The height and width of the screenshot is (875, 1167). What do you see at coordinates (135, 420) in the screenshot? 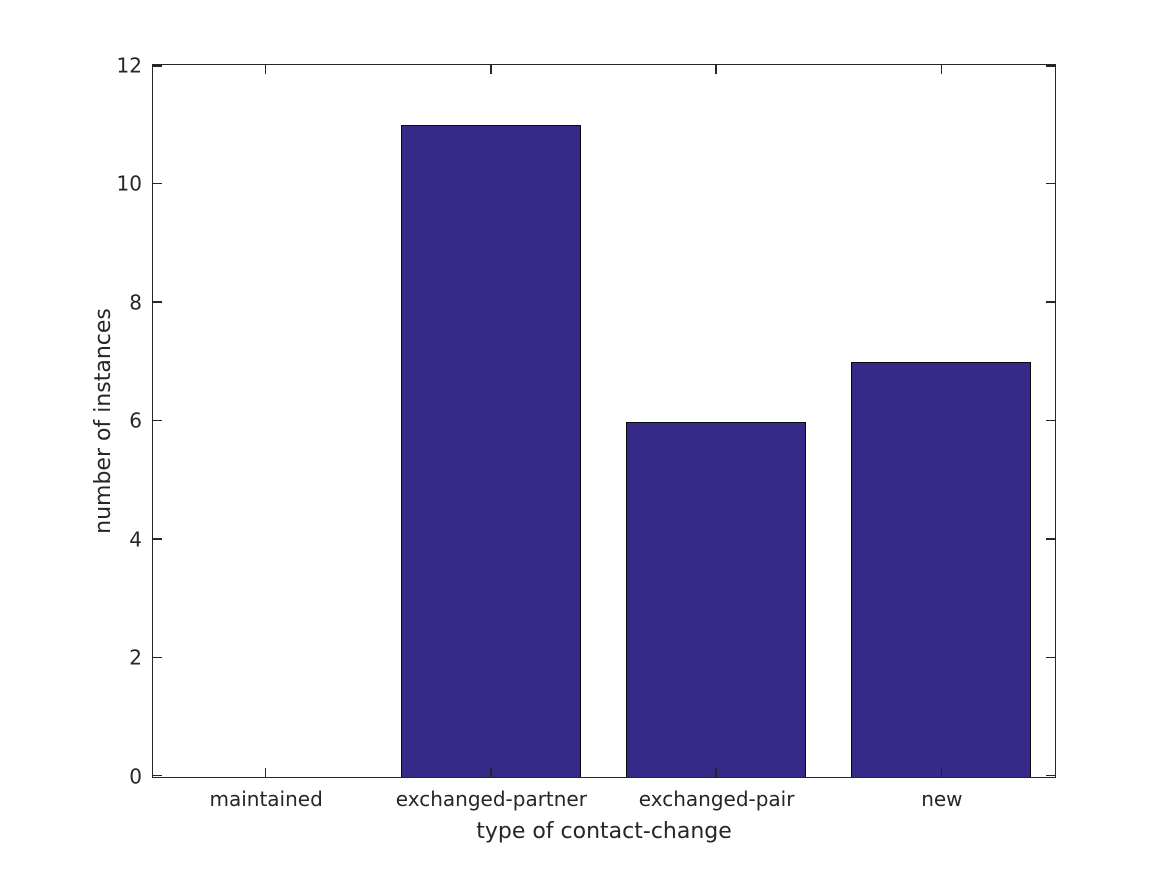
I see `y-tick-label-6: 6` at bounding box center [135, 420].